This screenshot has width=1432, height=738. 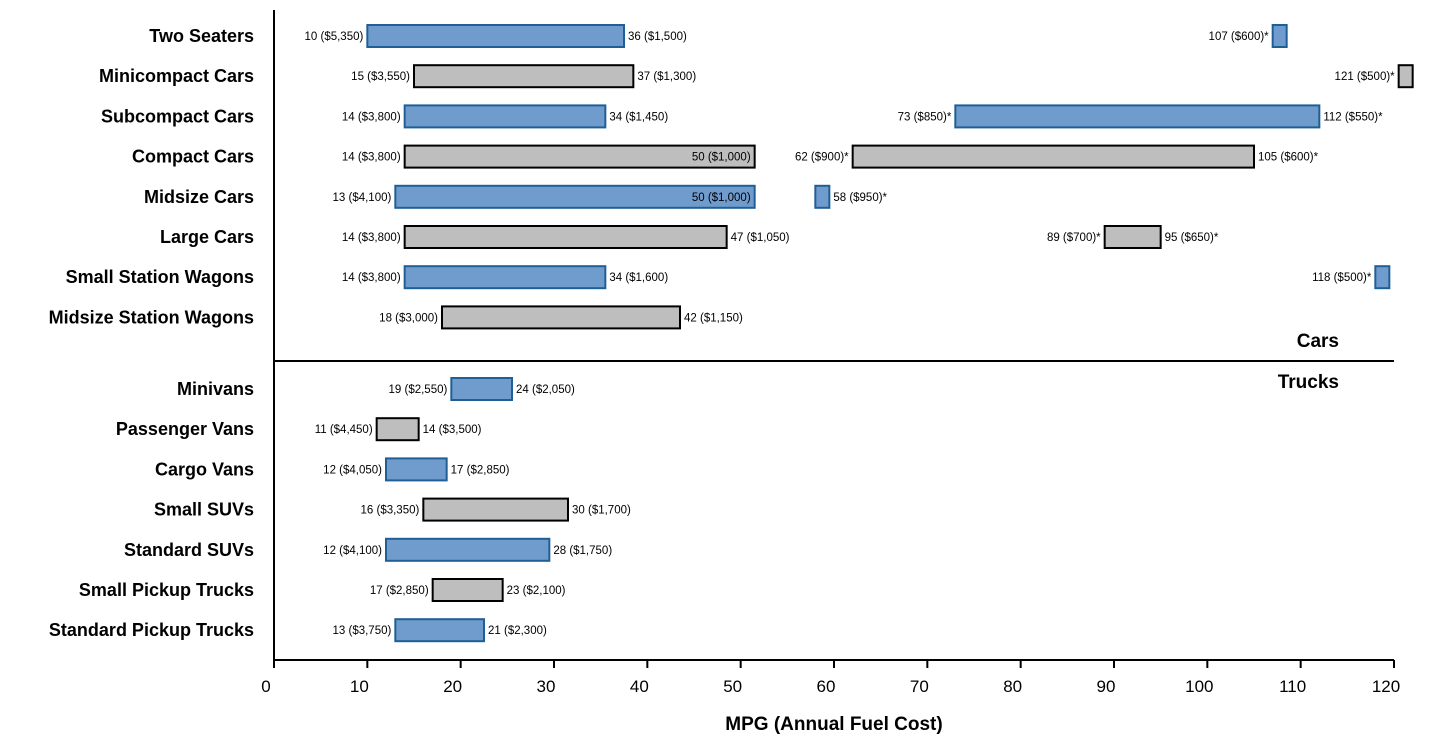 I want to click on range-min-label: 107 ($600)*, so click(x=1239, y=37).